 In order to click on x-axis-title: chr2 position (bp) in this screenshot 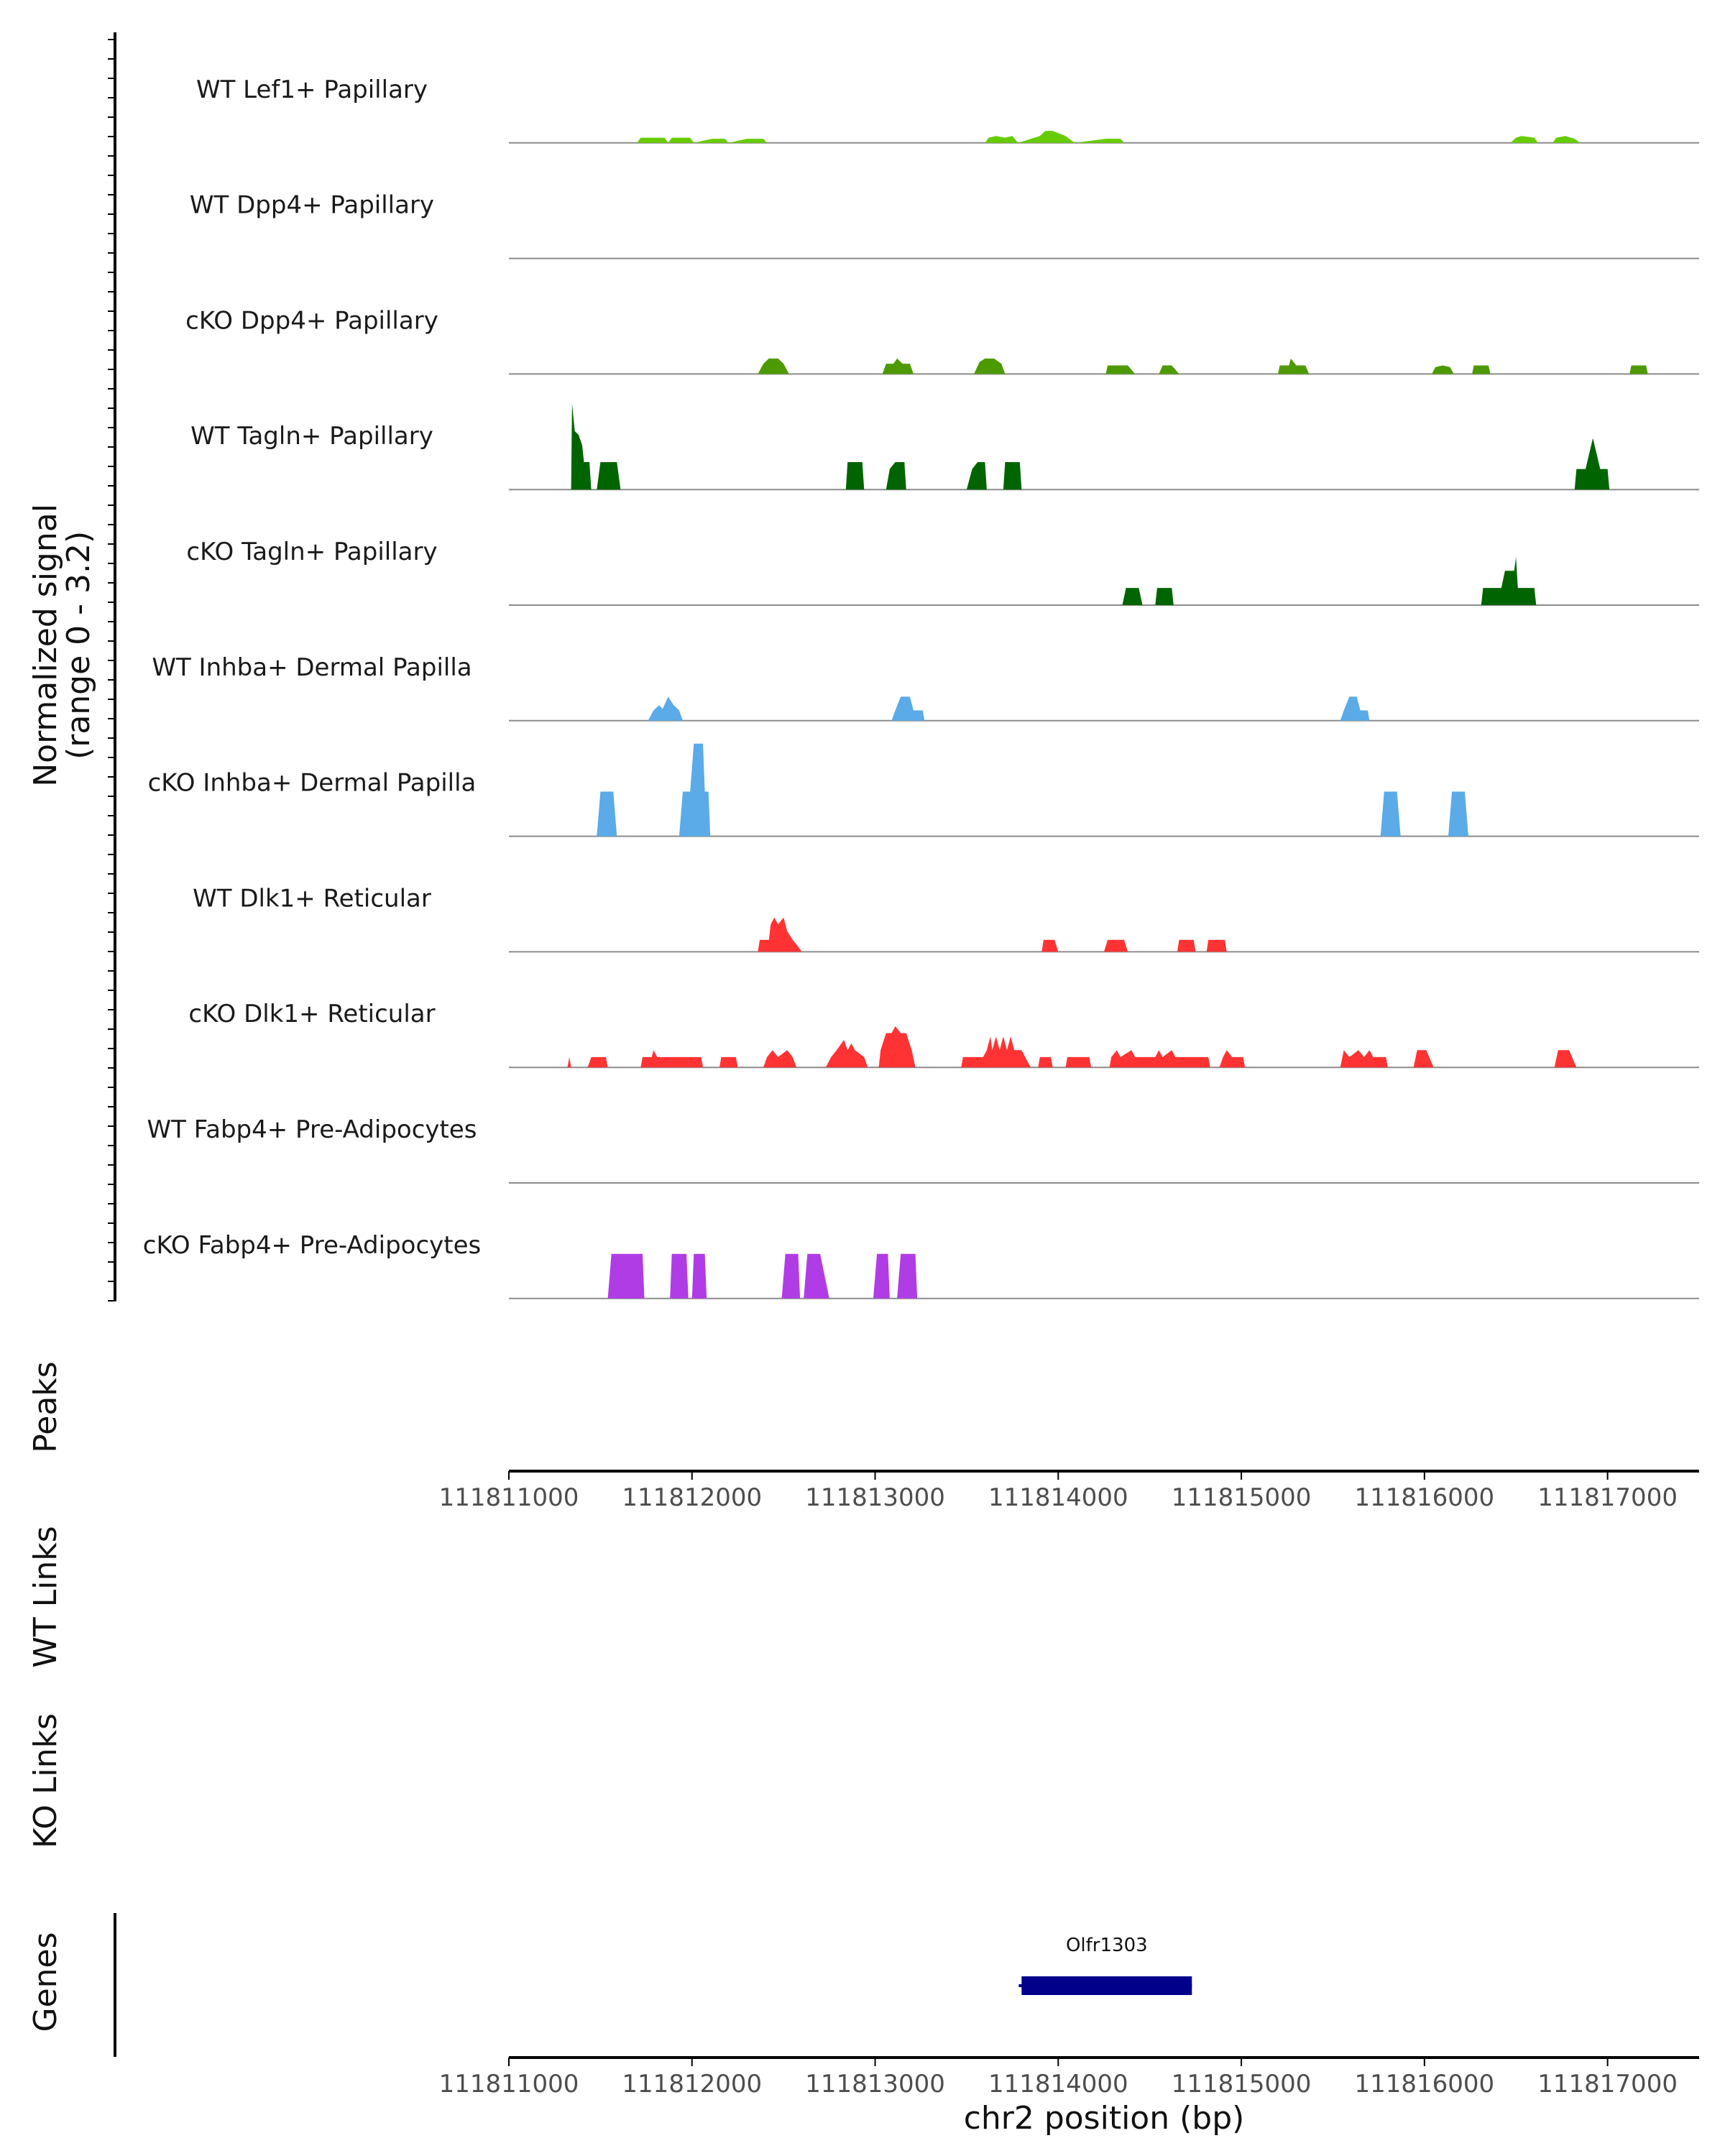, I will do `click(1104, 2118)`.